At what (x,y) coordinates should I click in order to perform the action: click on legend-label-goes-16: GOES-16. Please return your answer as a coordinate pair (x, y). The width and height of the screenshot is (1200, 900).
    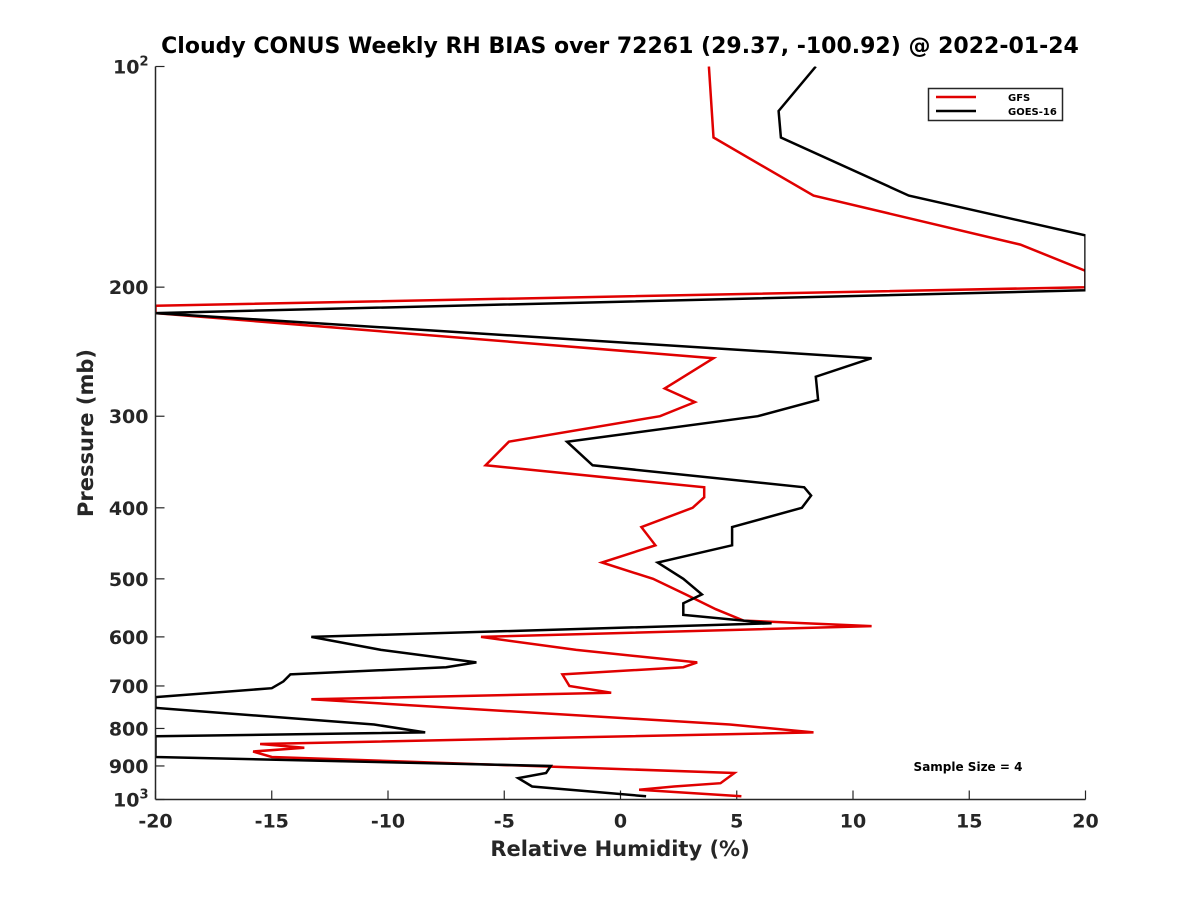
    Looking at the image, I should click on (1032, 112).